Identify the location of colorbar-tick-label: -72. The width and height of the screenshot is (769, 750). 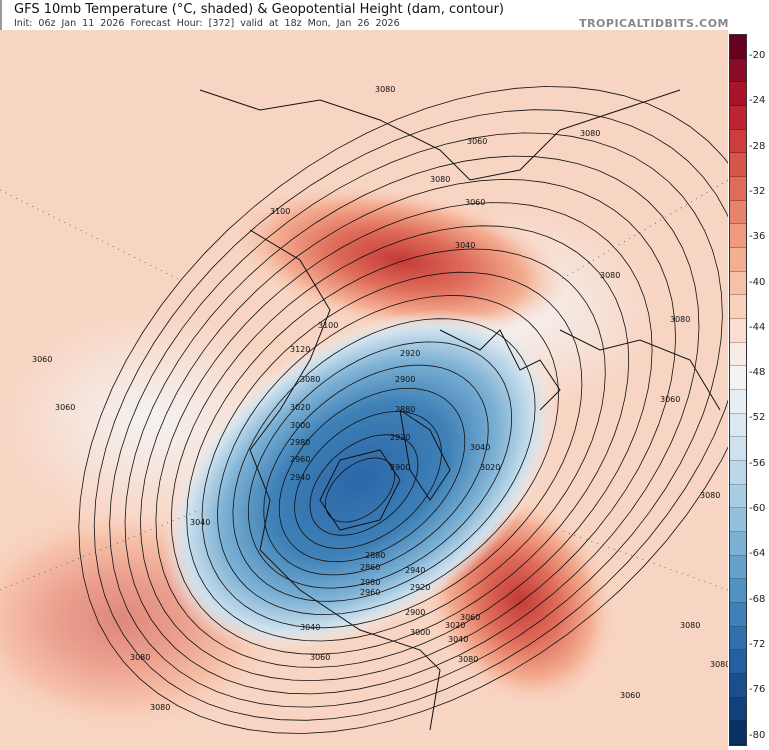
(757, 644).